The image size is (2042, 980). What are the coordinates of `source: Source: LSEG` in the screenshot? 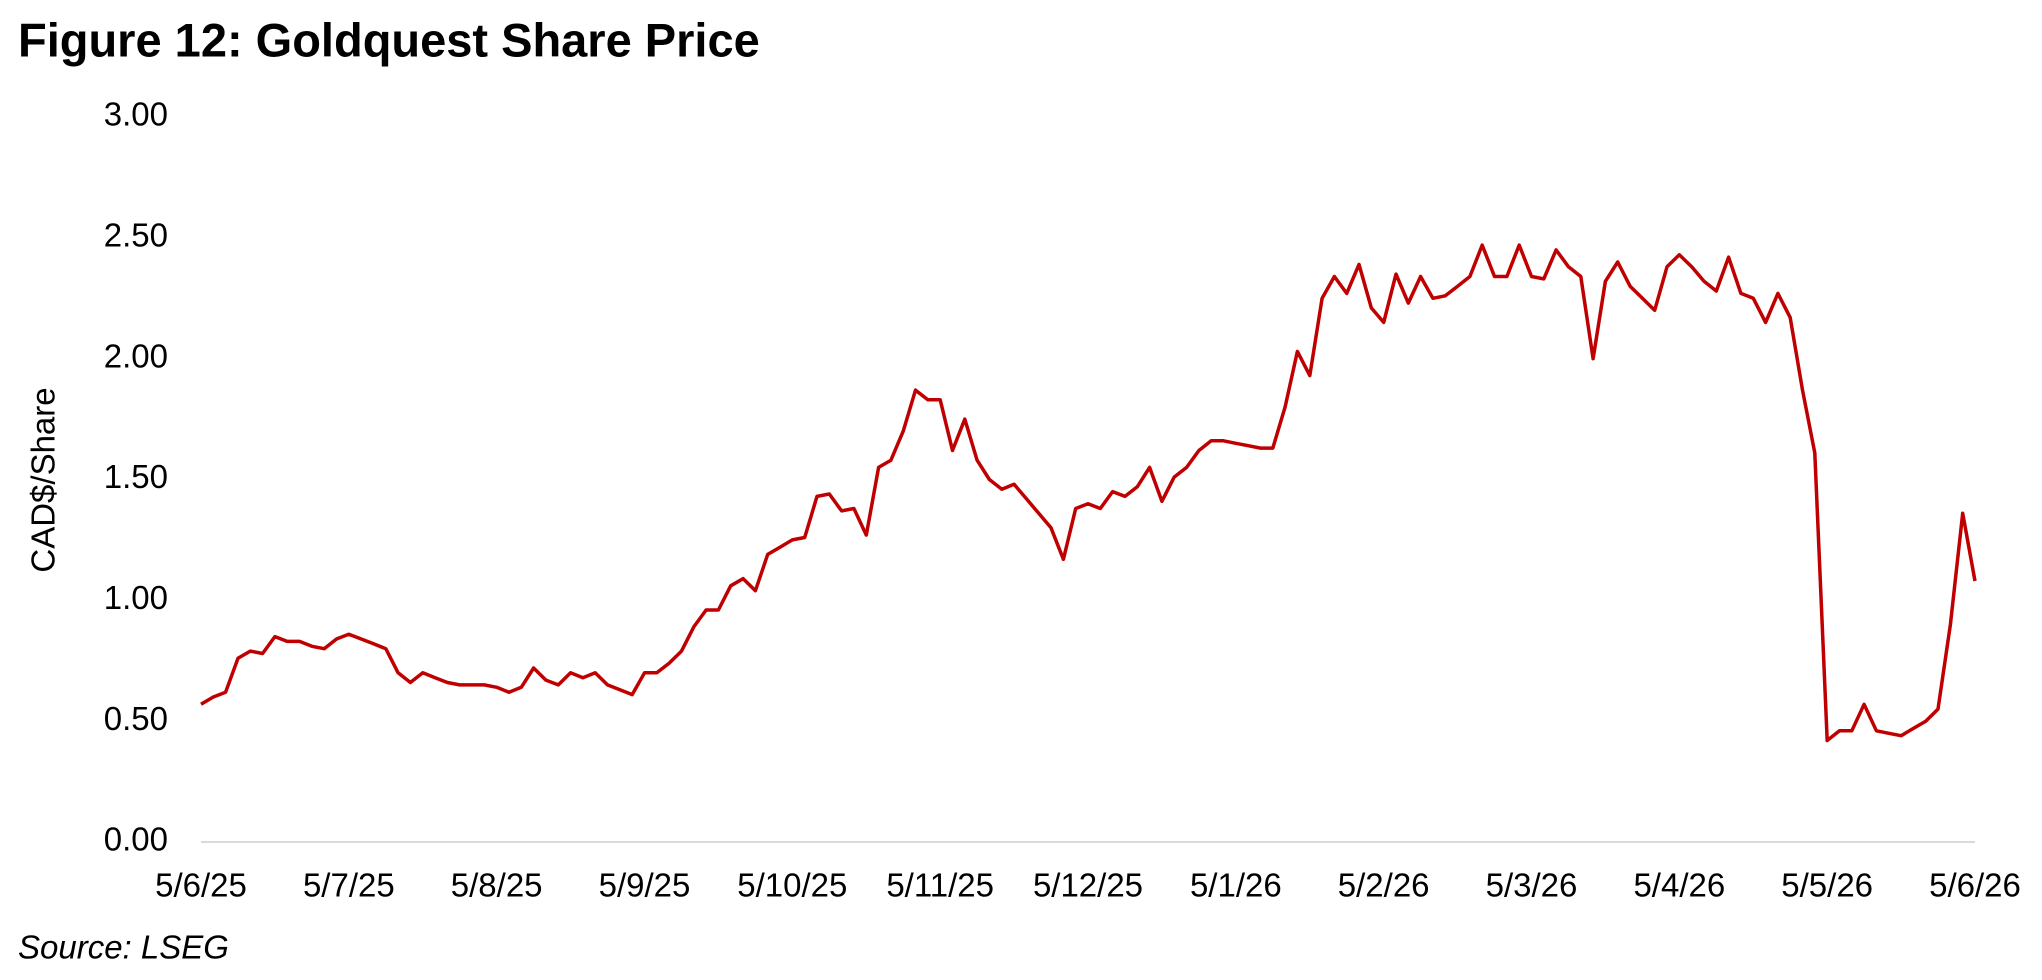 It's located at (123, 947).